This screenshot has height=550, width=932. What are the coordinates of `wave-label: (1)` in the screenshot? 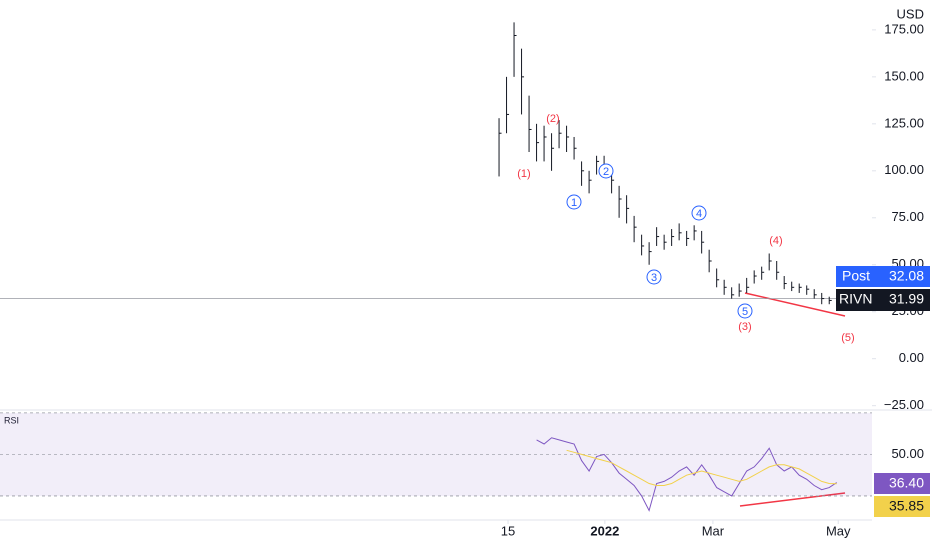 It's located at (523, 174).